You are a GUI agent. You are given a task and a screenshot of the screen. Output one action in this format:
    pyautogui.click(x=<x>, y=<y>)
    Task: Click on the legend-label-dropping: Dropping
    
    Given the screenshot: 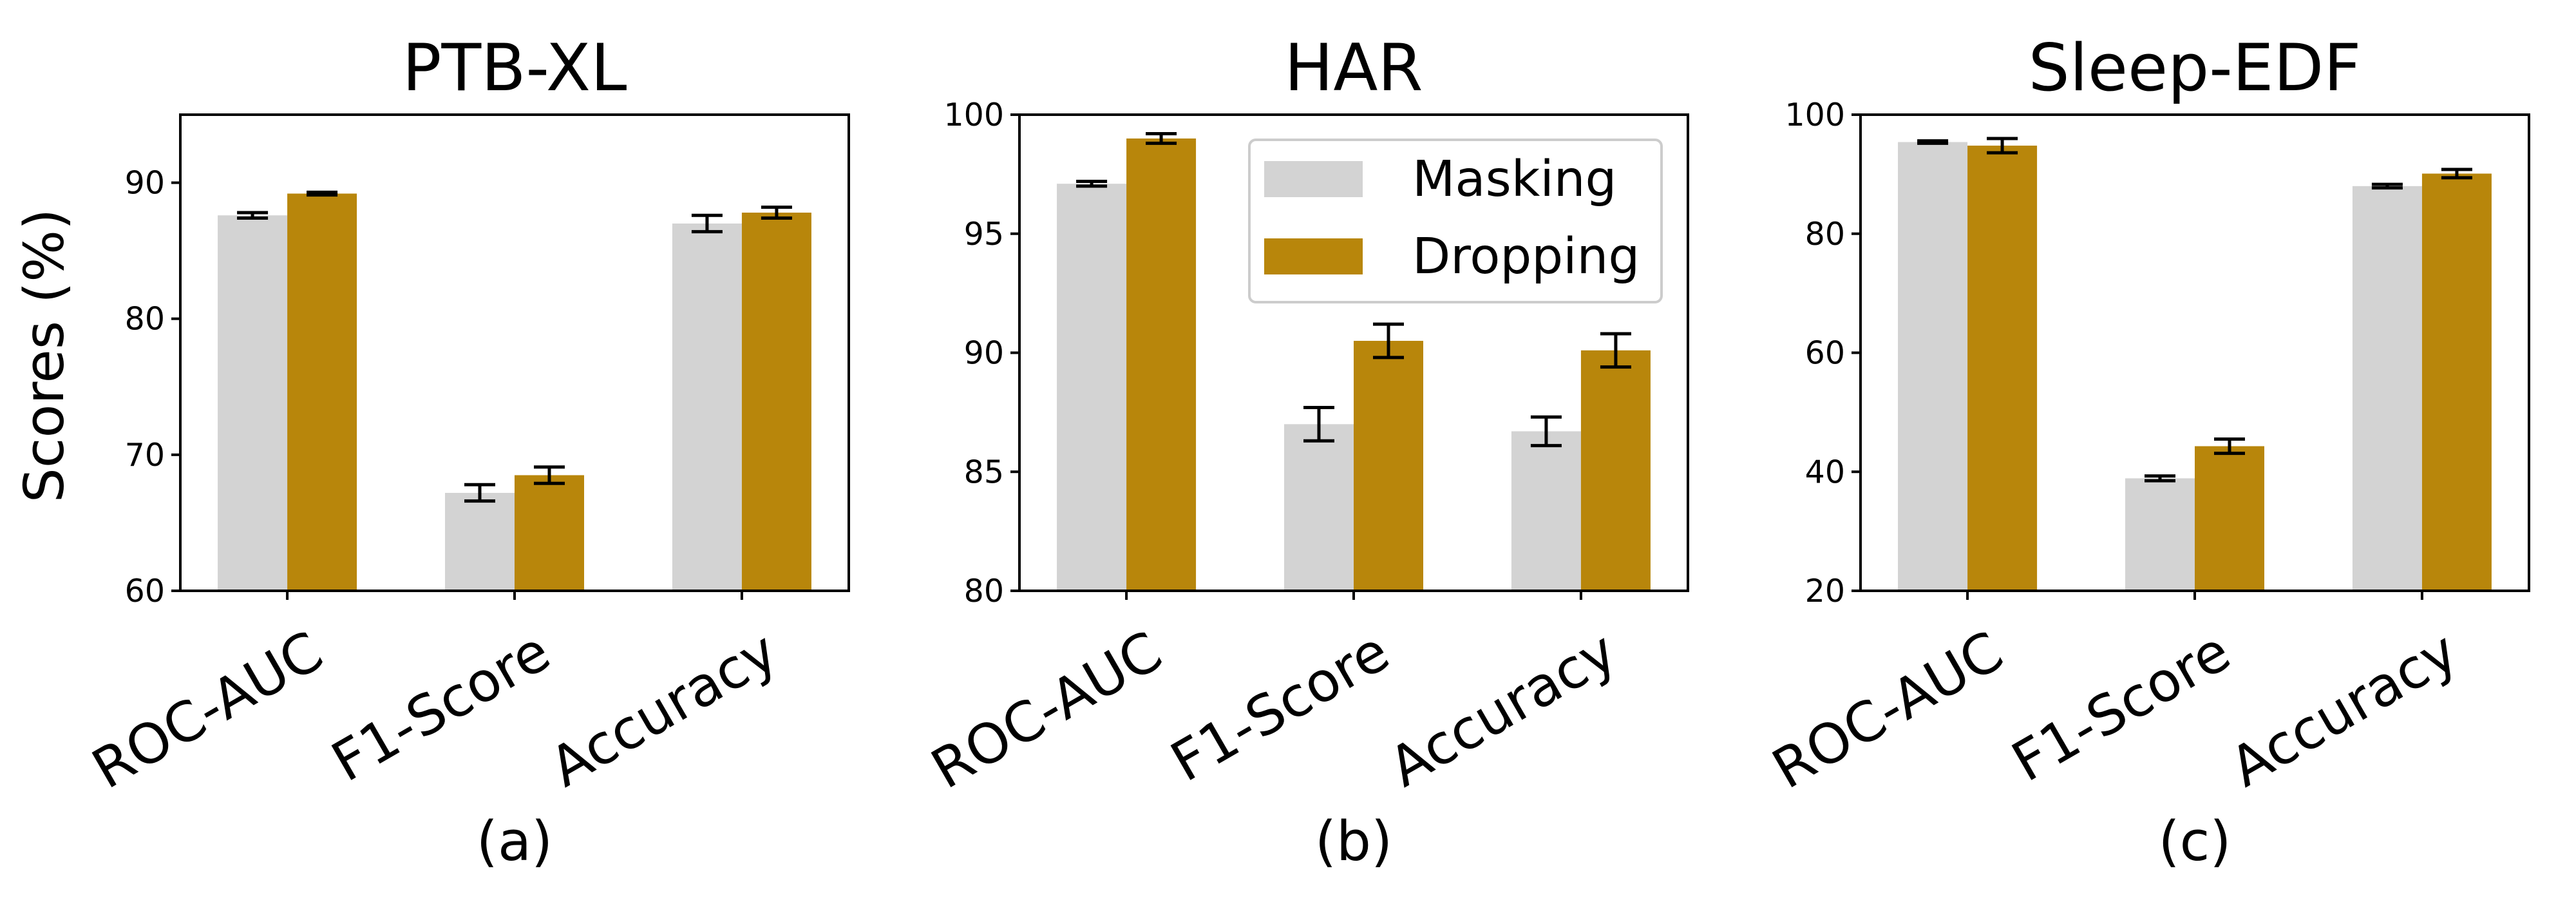 What is the action you would take?
    pyautogui.click(x=1526, y=256)
    